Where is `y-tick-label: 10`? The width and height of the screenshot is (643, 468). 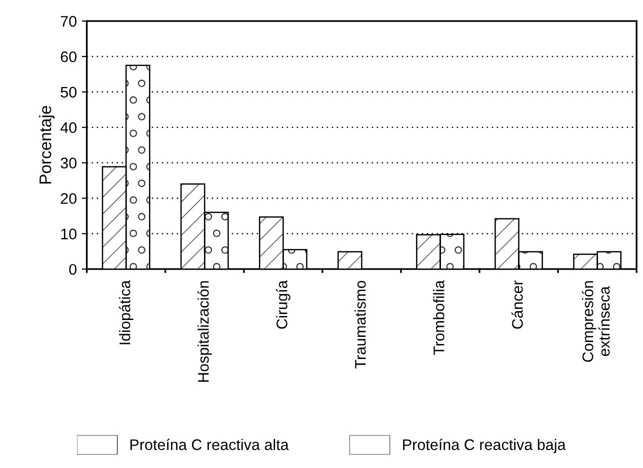
y-tick-label: 10 is located at coordinates (68, 234).